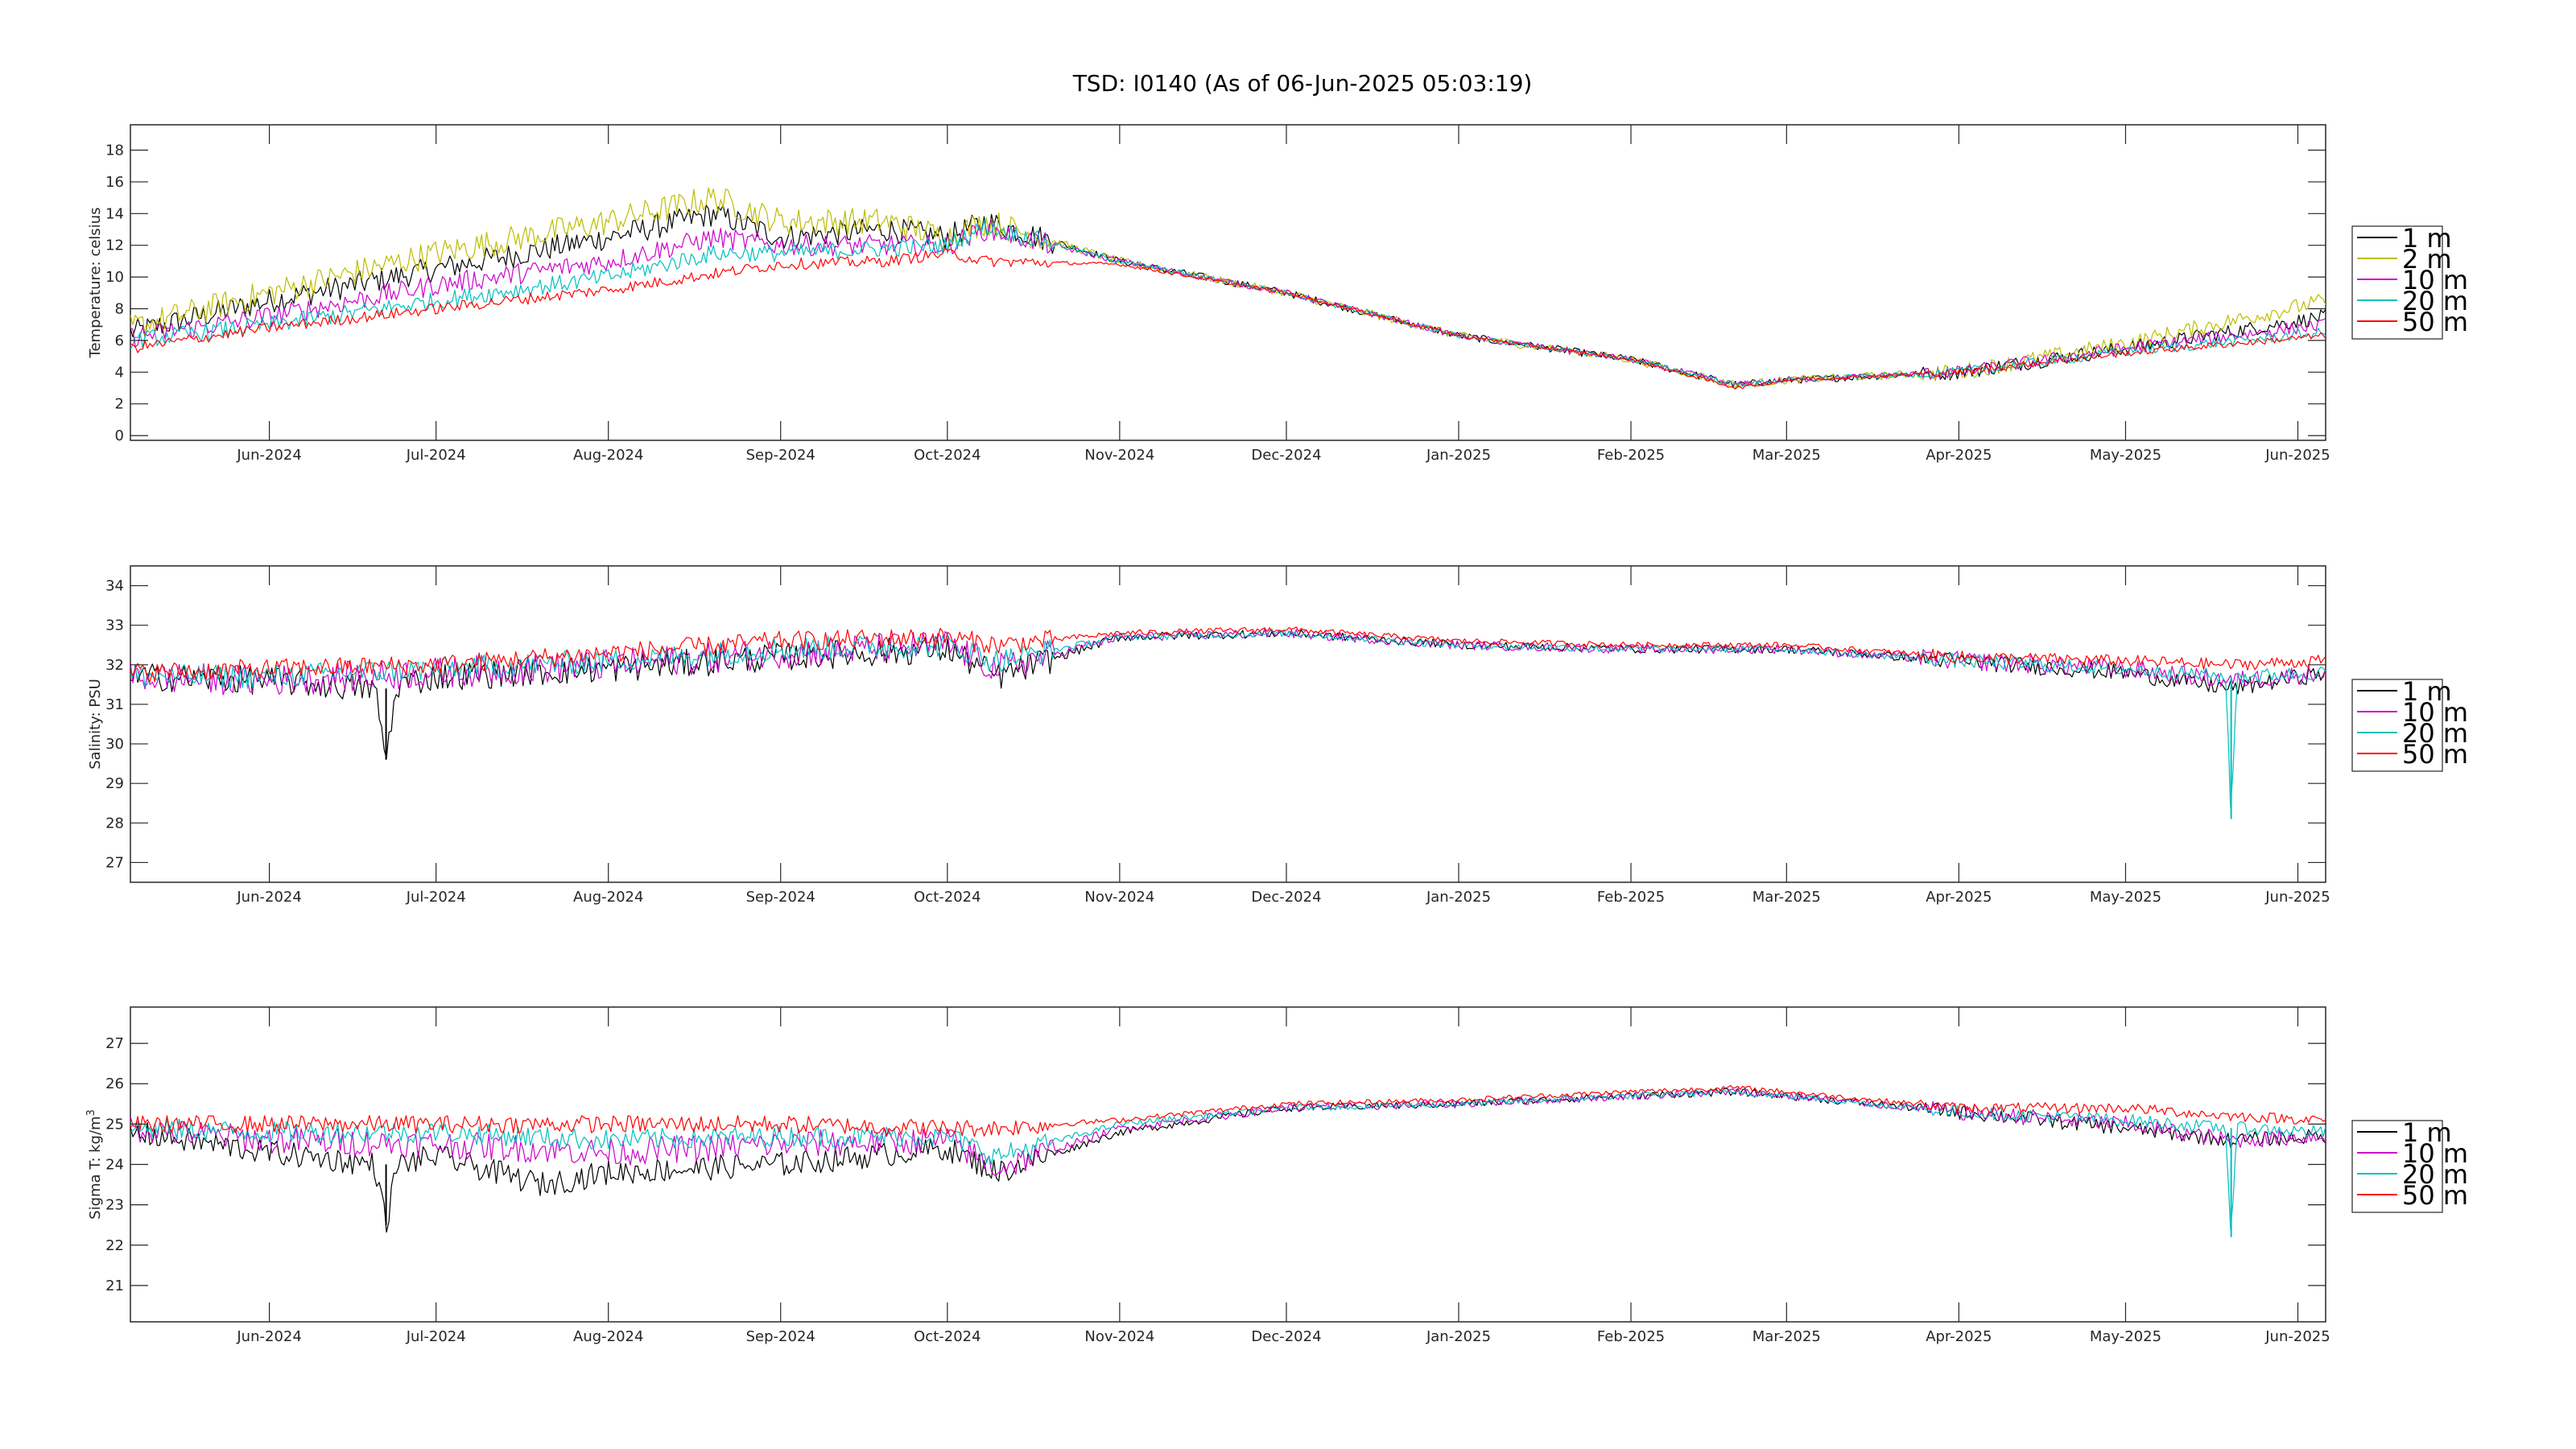 Image resolution: width=2576 pixels, height=1449 pixels. Describe the element at coordinates (1302, 83) in the screenshot. I see `figure-title: TSD: I0140 (As of 06-Jun-2025 05:03:19)` at that location.